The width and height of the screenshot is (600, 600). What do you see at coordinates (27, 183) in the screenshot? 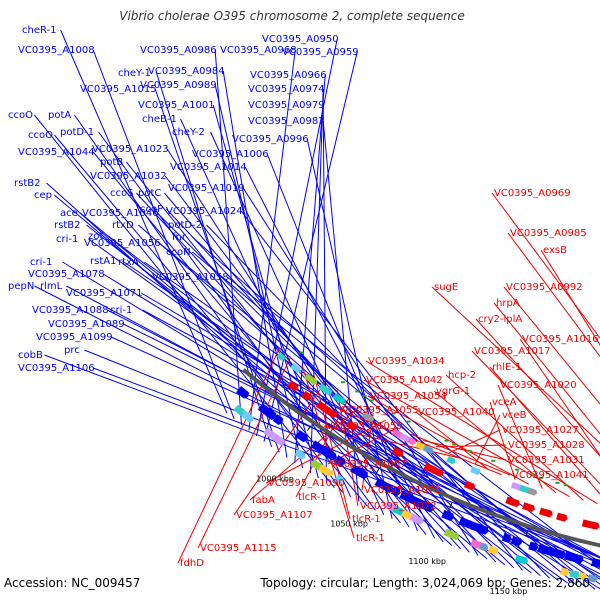
I see `forward-gene-label: rstB2` at bounding box center [27, 183].